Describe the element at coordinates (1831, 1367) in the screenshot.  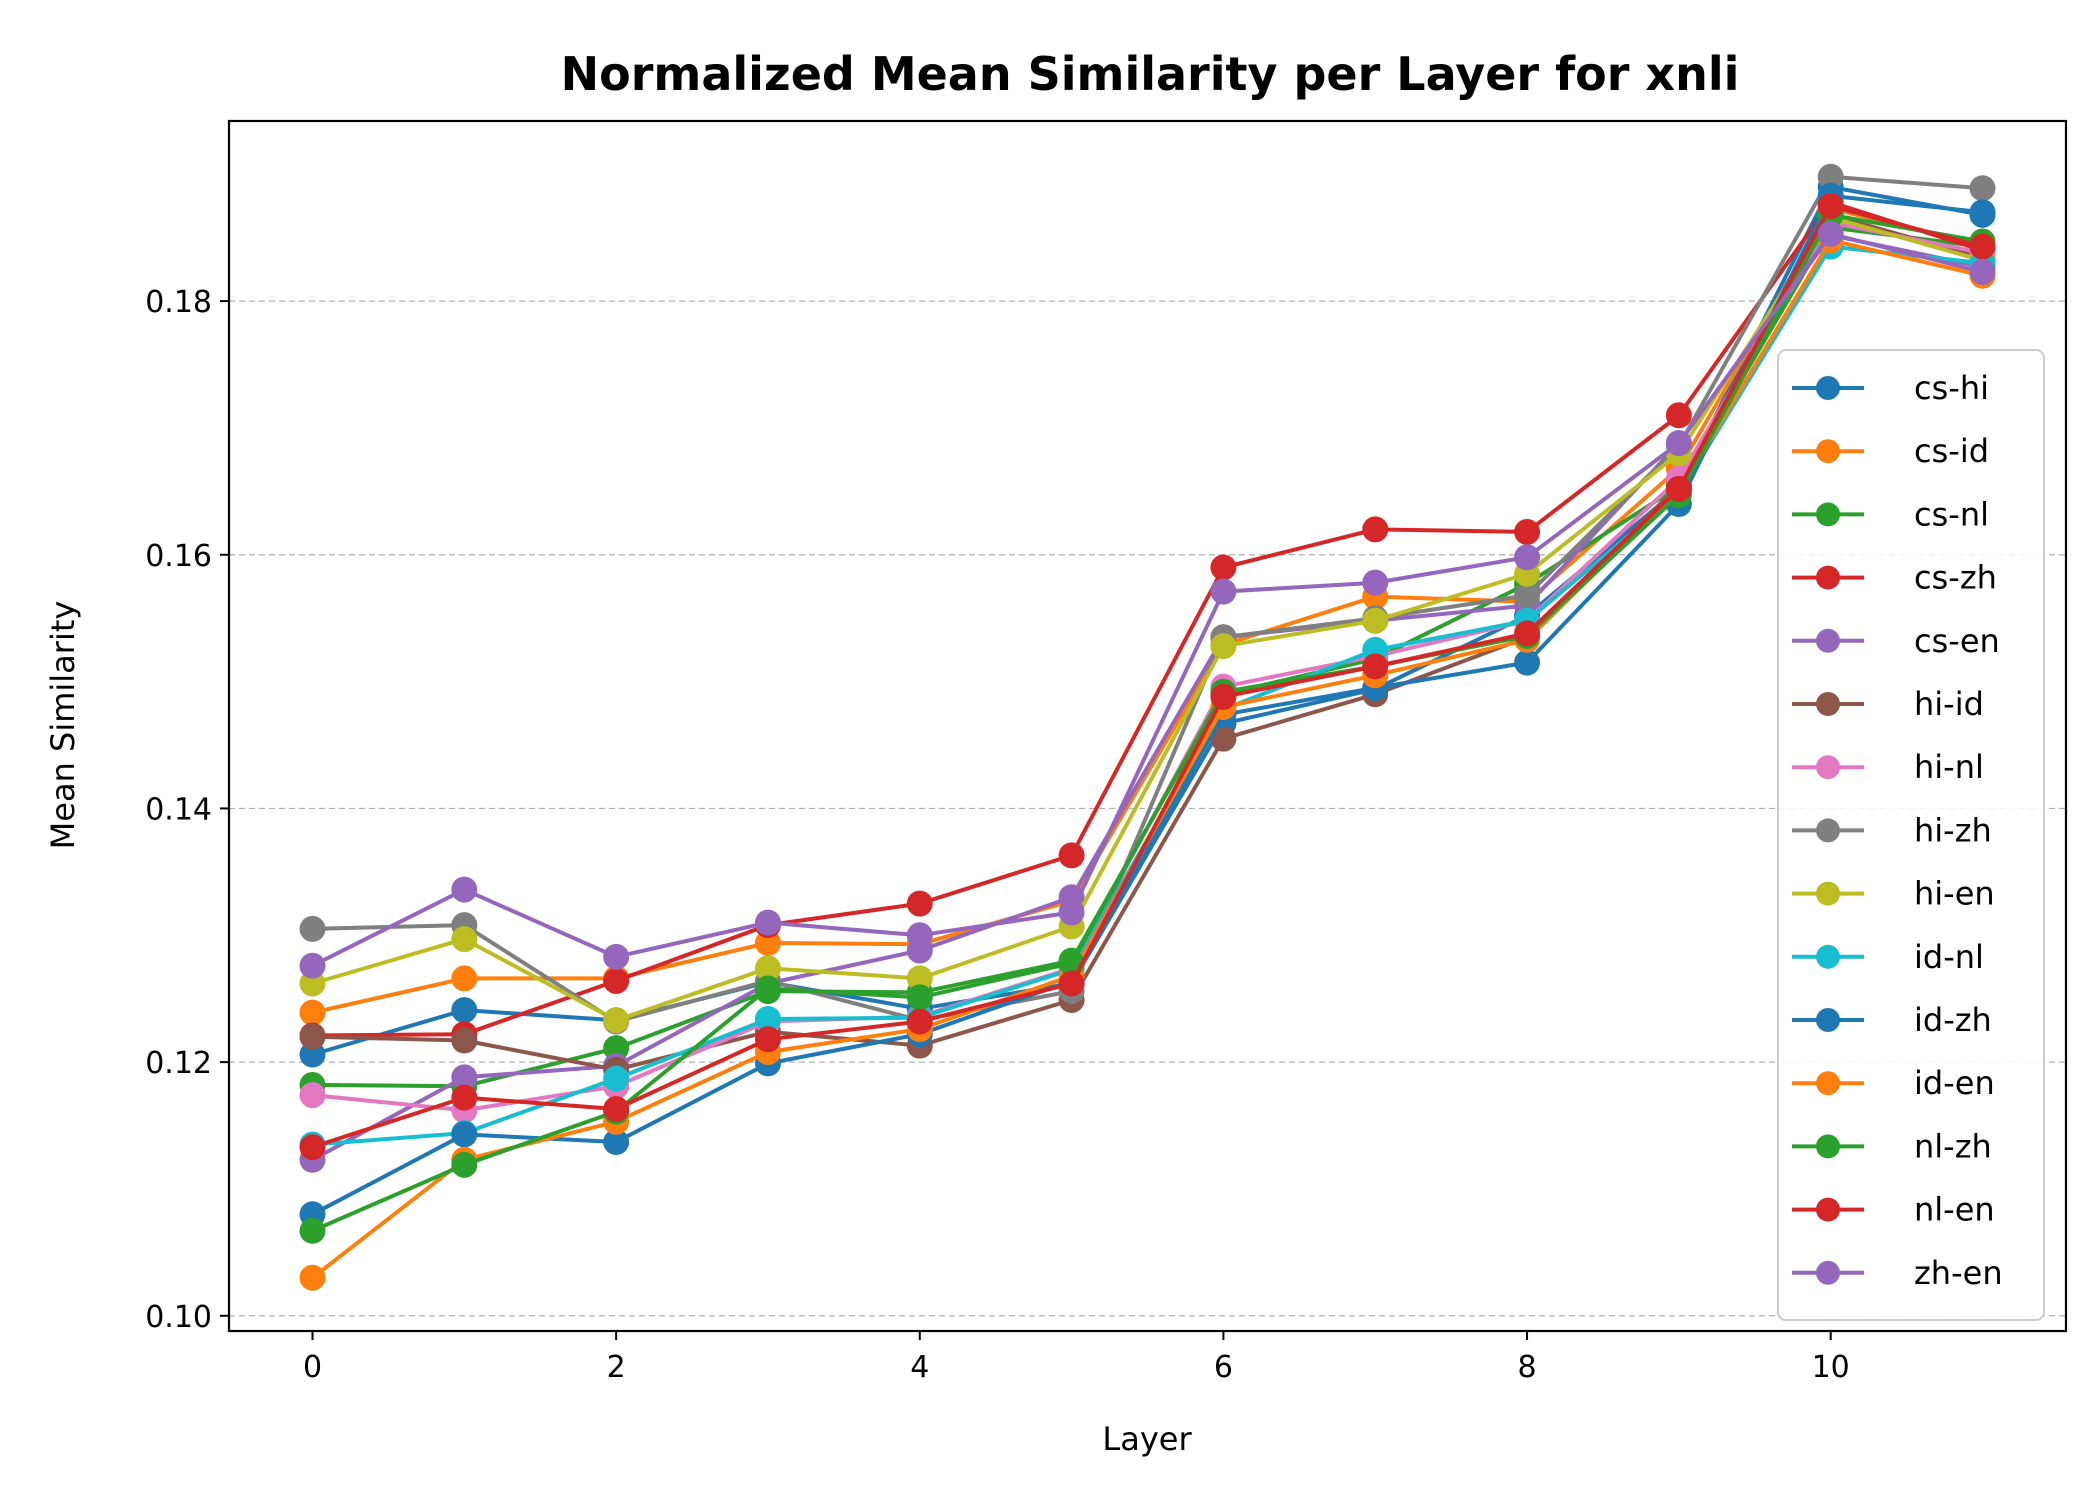
I see `x-tick-label: 10` at that location.